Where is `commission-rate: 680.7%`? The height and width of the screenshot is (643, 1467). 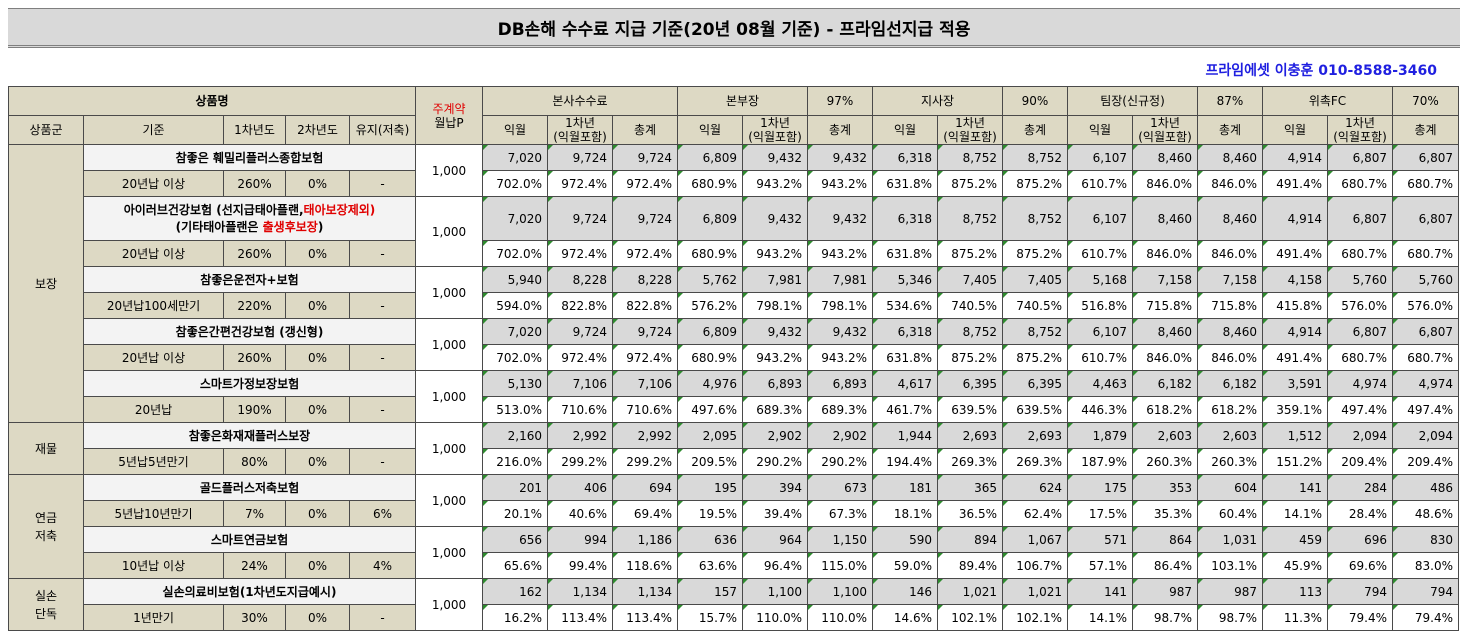
commission-rate: 680.7% is located at coordinates (1360, 253).